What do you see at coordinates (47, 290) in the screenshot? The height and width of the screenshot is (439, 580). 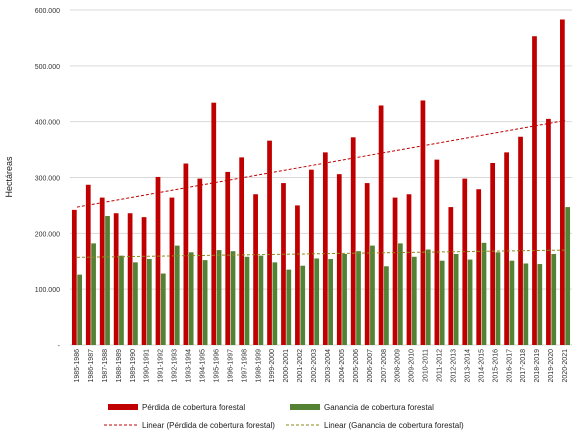 I see `y-tick-label: 100.000` at bounding box center [47, 290].